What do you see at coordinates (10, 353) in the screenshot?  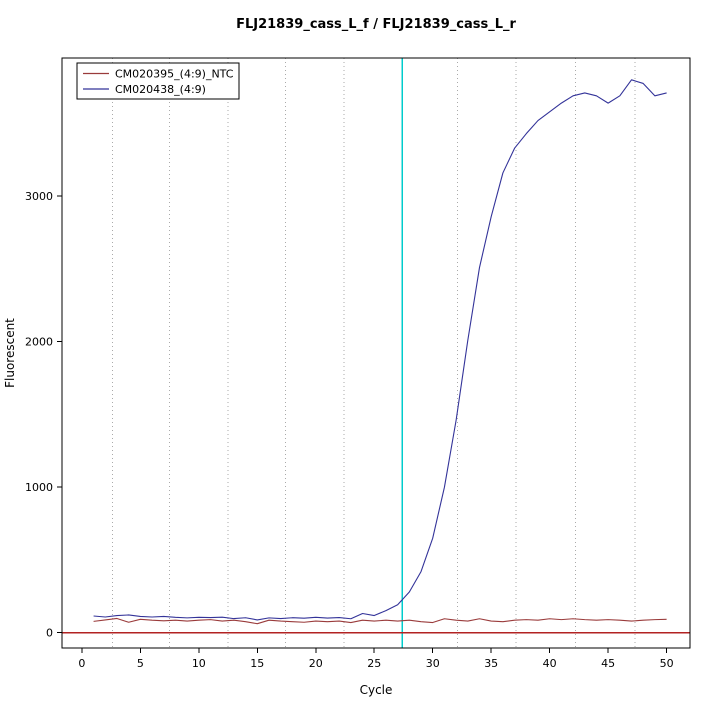 I see `y-axis-label: Fluorescent` at bounding box center [10, 353].